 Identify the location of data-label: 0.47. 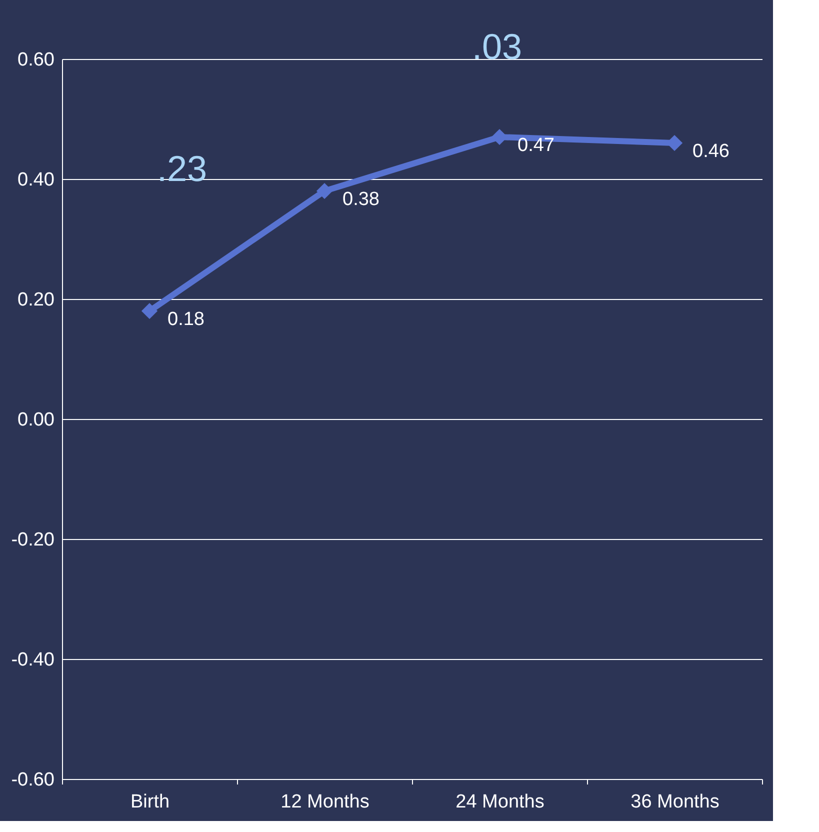
(536, 145).